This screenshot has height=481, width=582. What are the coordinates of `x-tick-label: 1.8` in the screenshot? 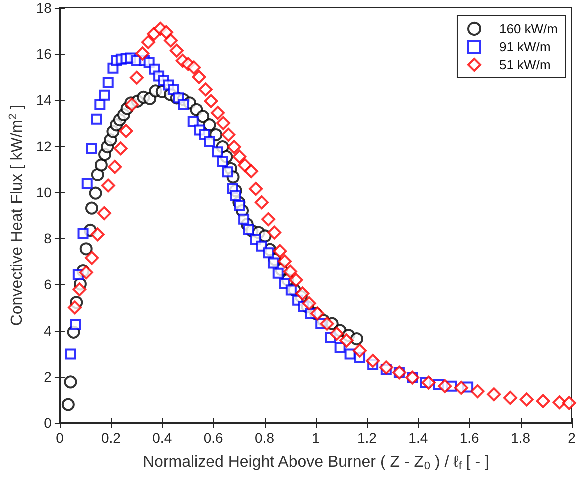 It's located at (521, 438).